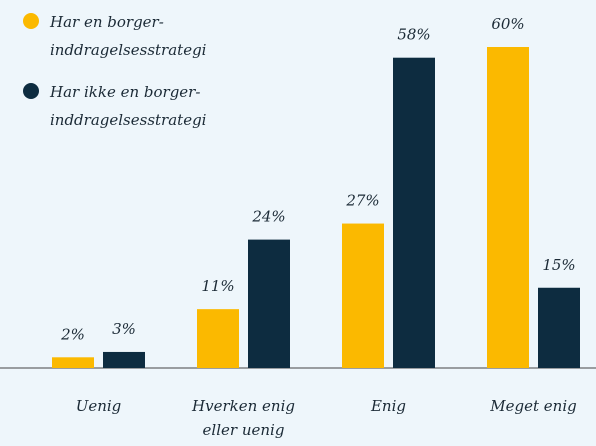 The height and width of the screenshot is (446, 596). What do you see at coordinates (128, 106) in the screenshot?
I see `legend-label: Har ikke en borger-inddragelsesstrategi` at bounding box center [128, 106].